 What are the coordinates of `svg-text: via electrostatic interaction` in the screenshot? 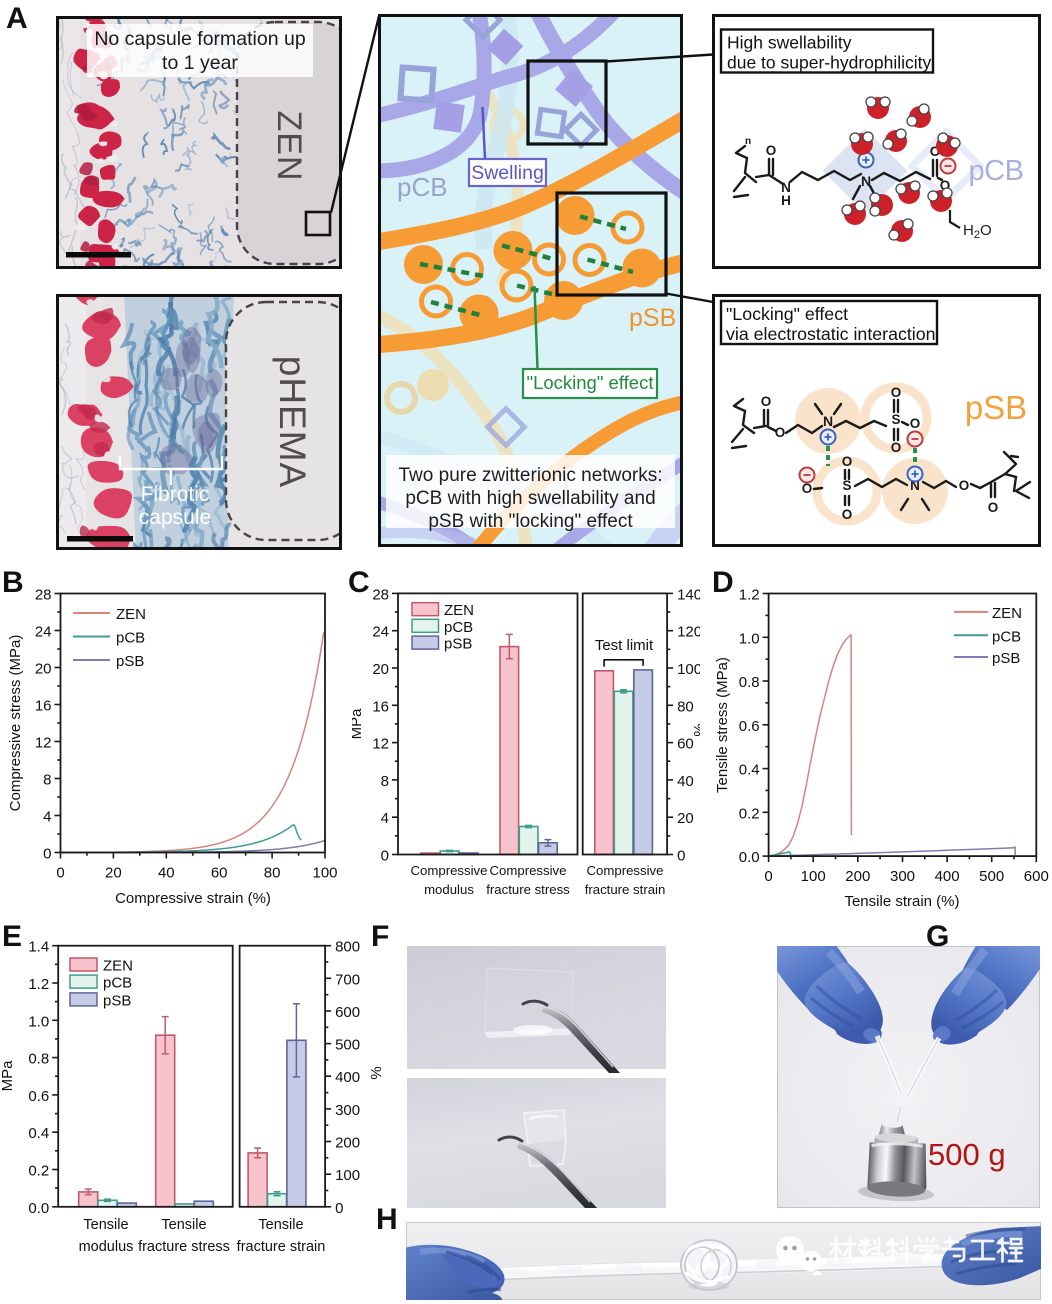 It's located at (831, 334).